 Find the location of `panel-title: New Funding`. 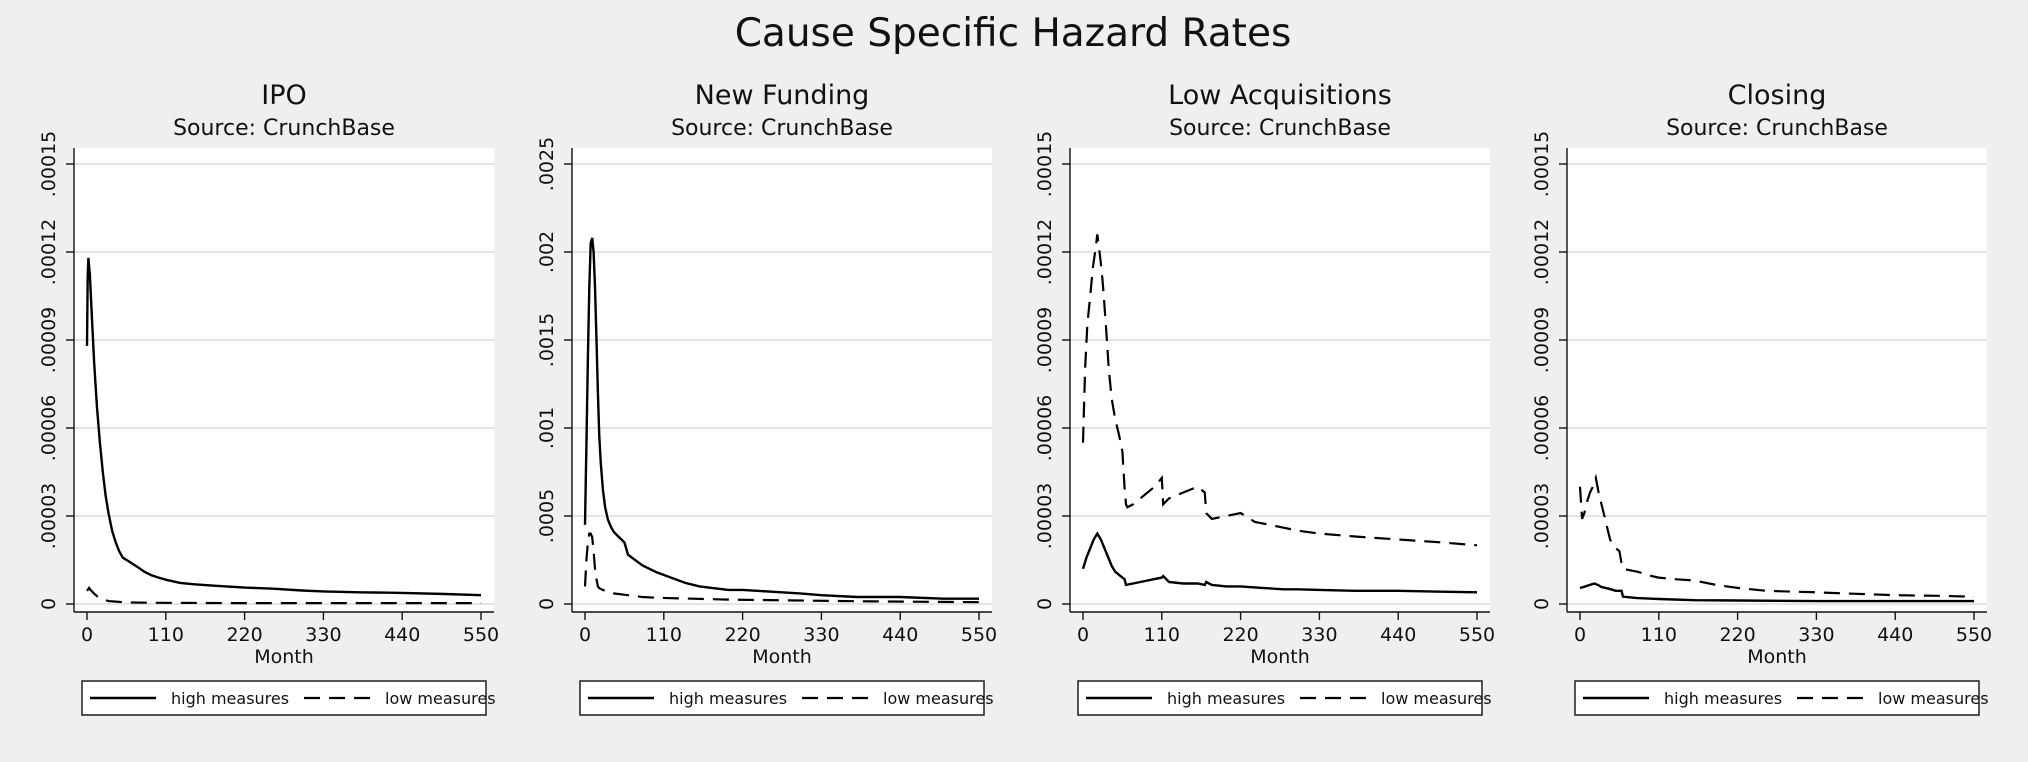

panel-title: New Funding is located at coordinates (782, 95).